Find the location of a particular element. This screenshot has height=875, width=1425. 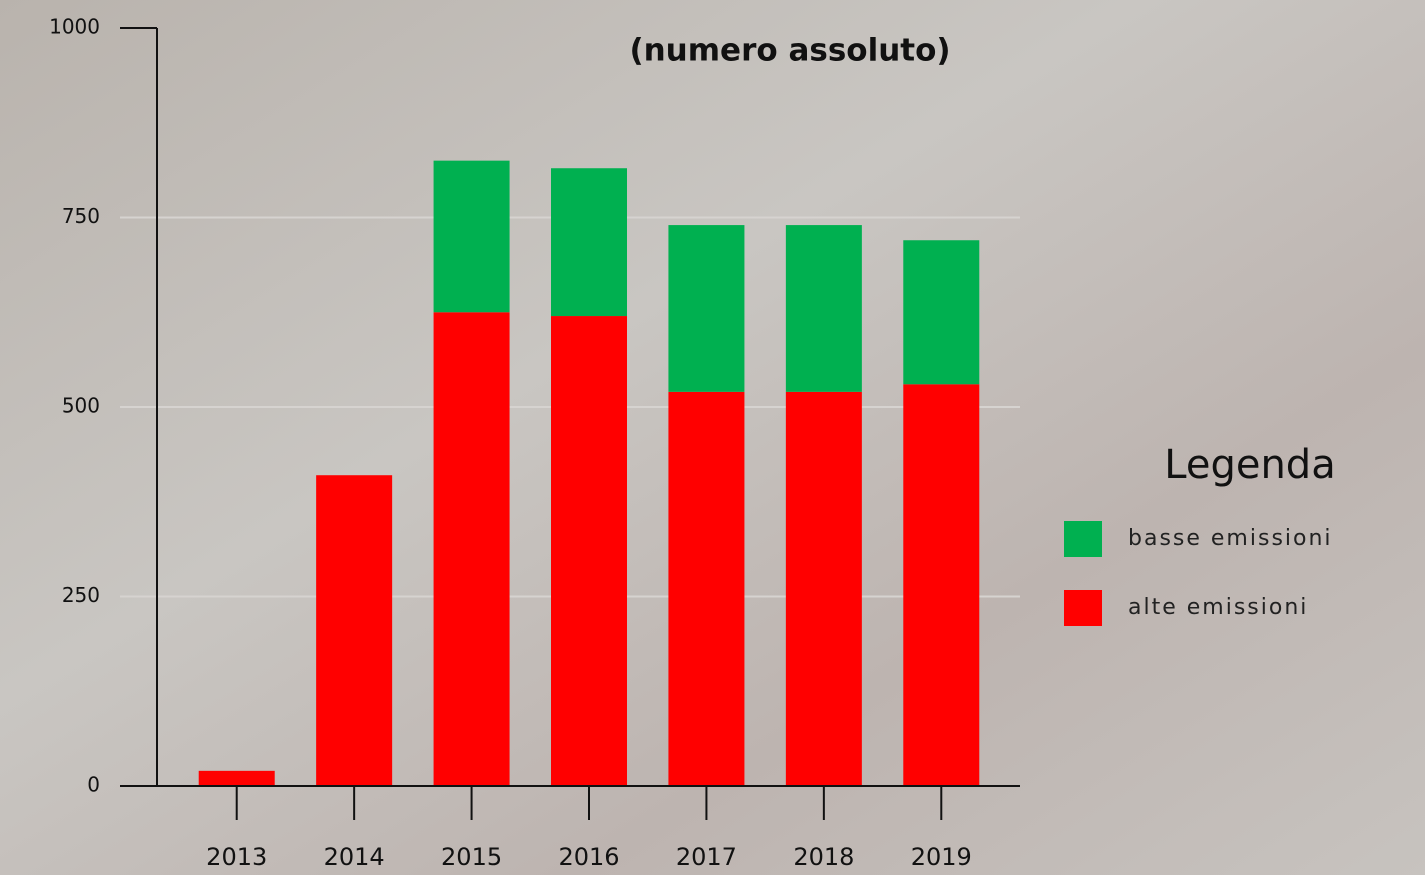

y-tick-label: 500 is located at coordinates (81, 406).